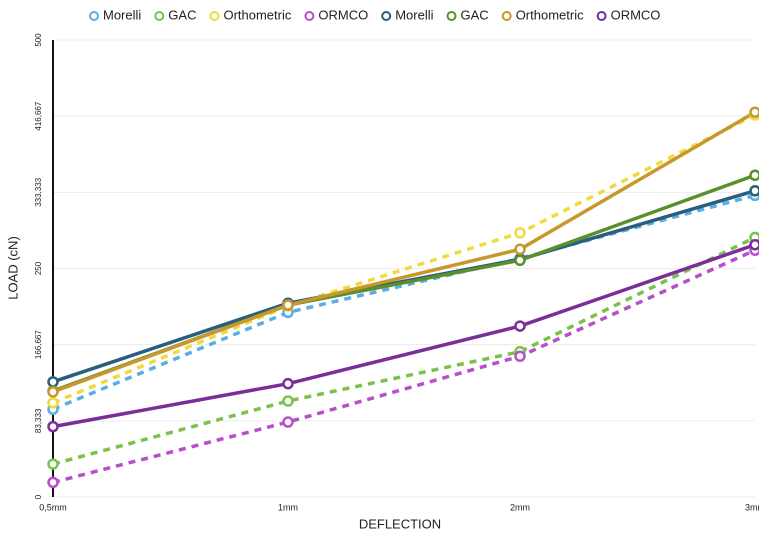  What do you see at coordinates (520, 507) in the screenshot?
I see `x-tick-label: 2mm` at bounding box center [520, 507].